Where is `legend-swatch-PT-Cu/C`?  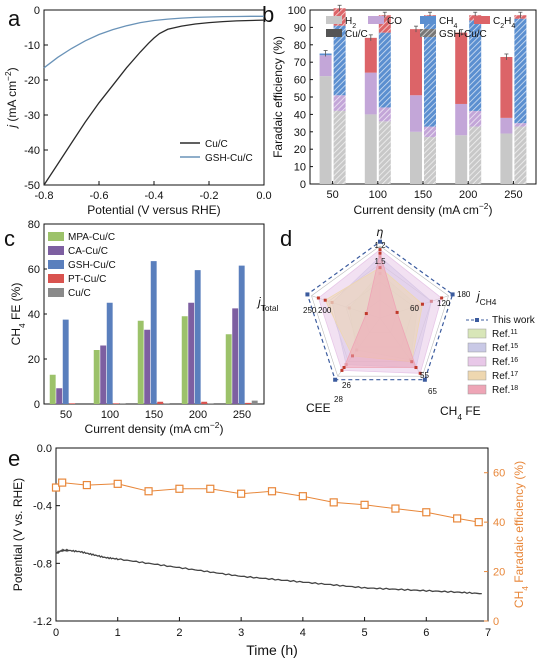 legend-swatch-PT-Cu/C is located at coordinates (56, 278).